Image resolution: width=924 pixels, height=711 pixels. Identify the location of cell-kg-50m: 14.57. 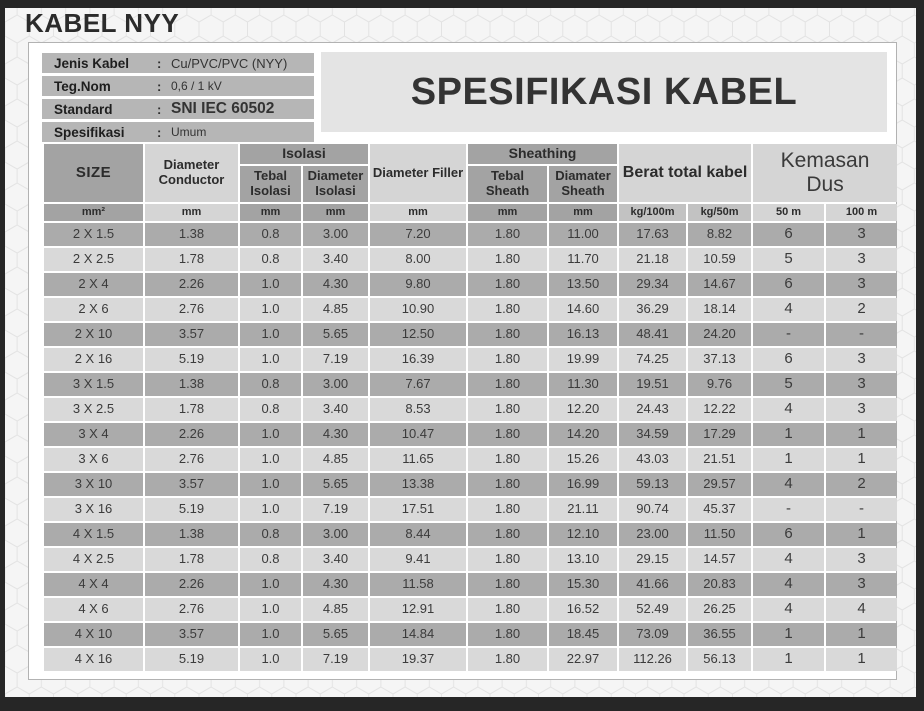
(720, 559).